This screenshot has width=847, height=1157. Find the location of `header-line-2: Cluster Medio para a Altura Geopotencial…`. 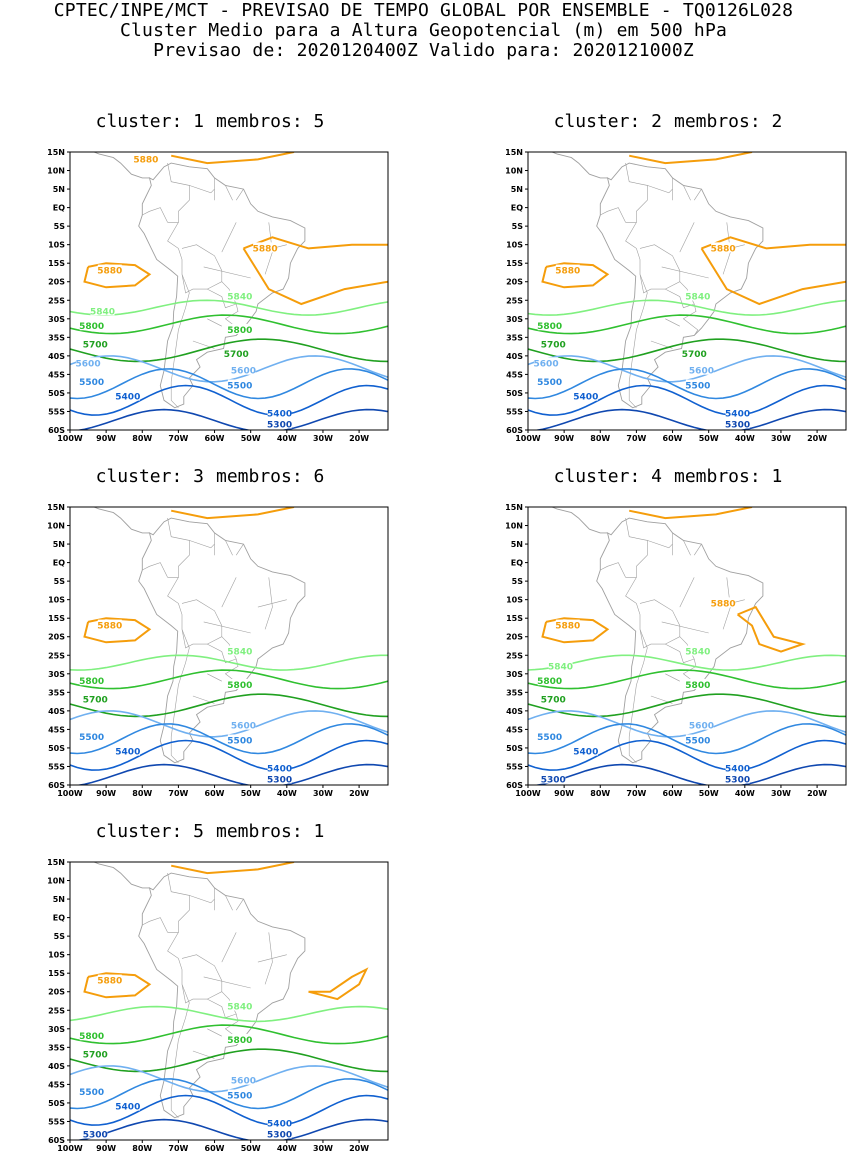

header-line-2: Cluster Medio para a Altura Geopotencial… is located at coordinates (423, 30).